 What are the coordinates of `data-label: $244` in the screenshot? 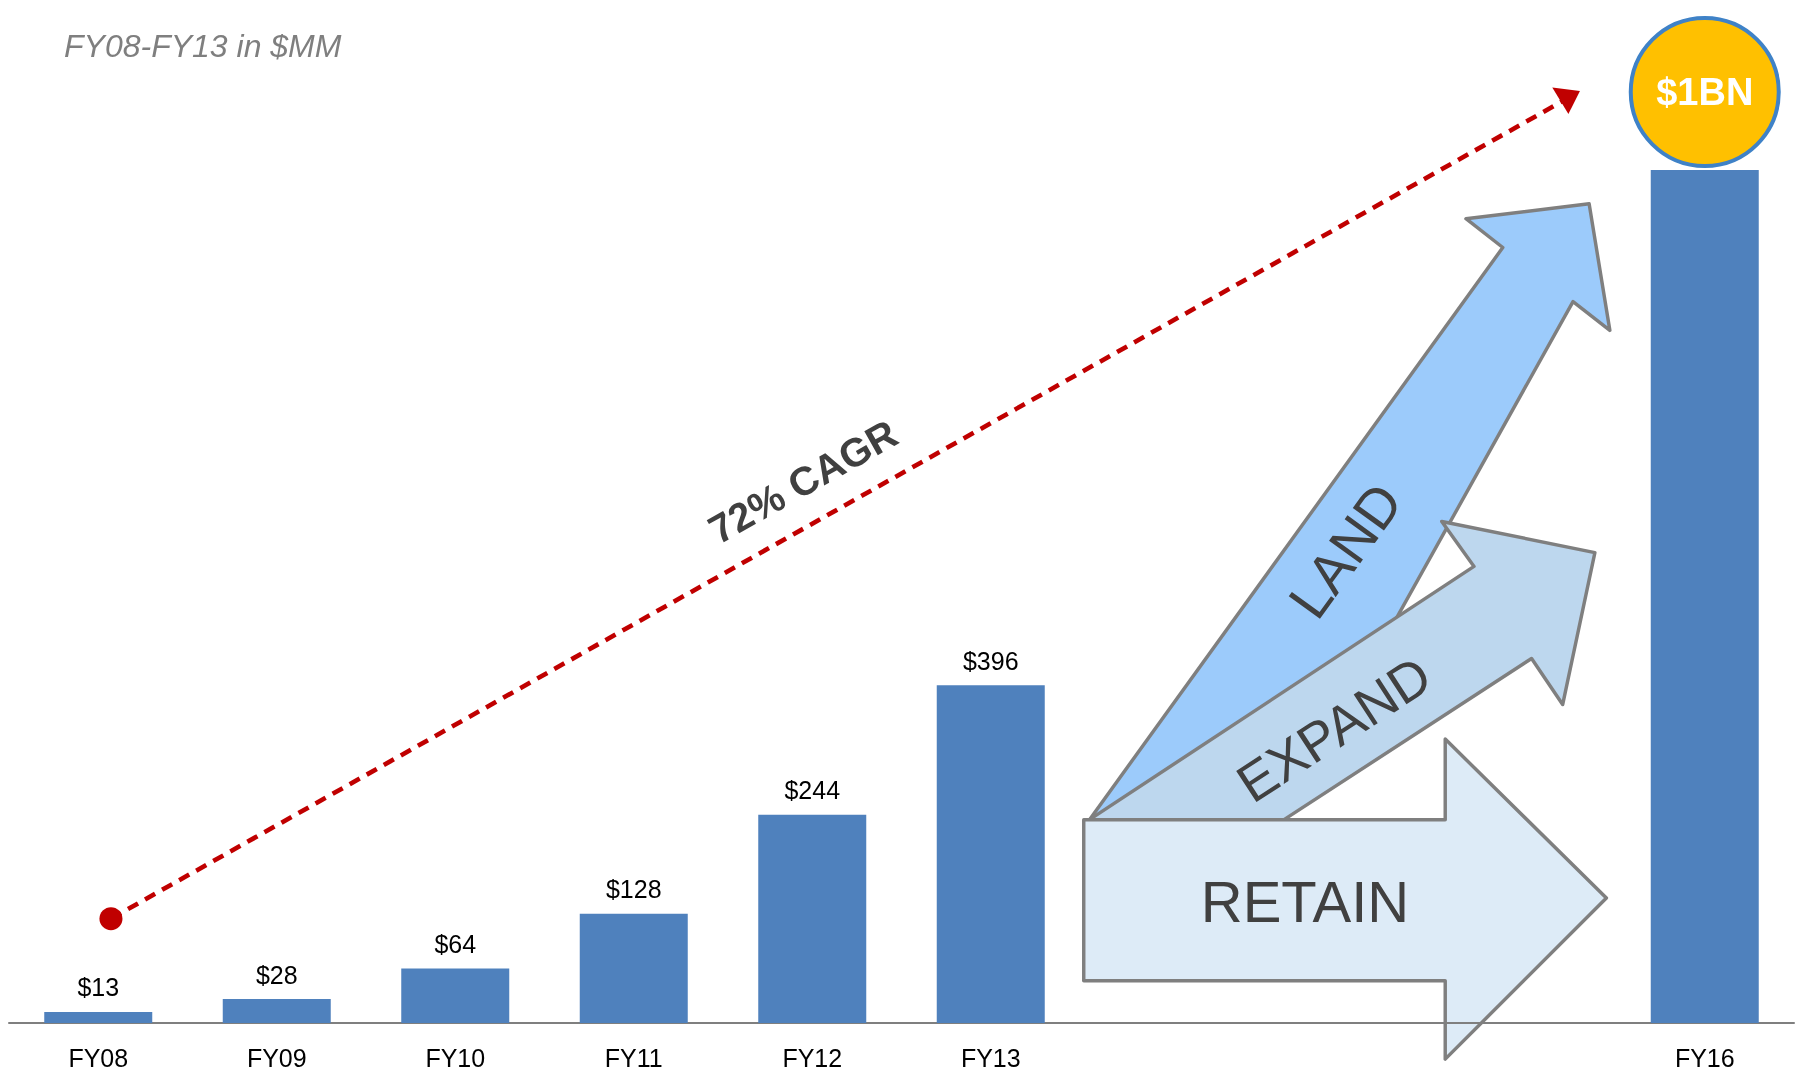 It's located at (812, 790).